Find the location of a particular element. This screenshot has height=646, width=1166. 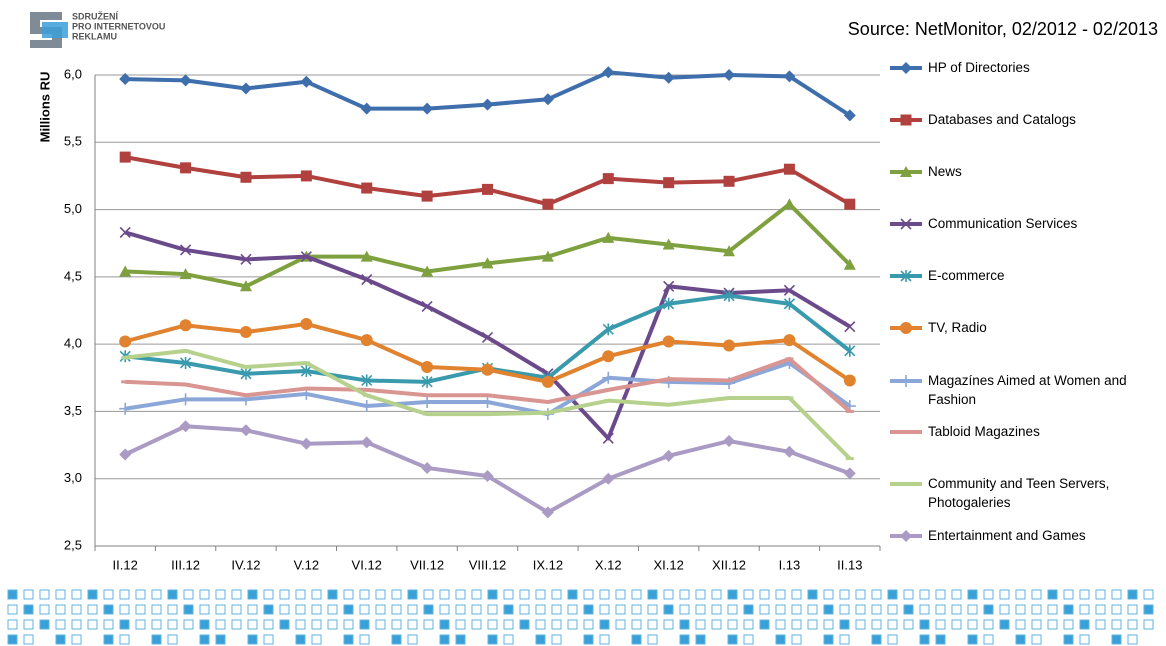

x-tick-label: III.12 is located at coordinates (185, 564).